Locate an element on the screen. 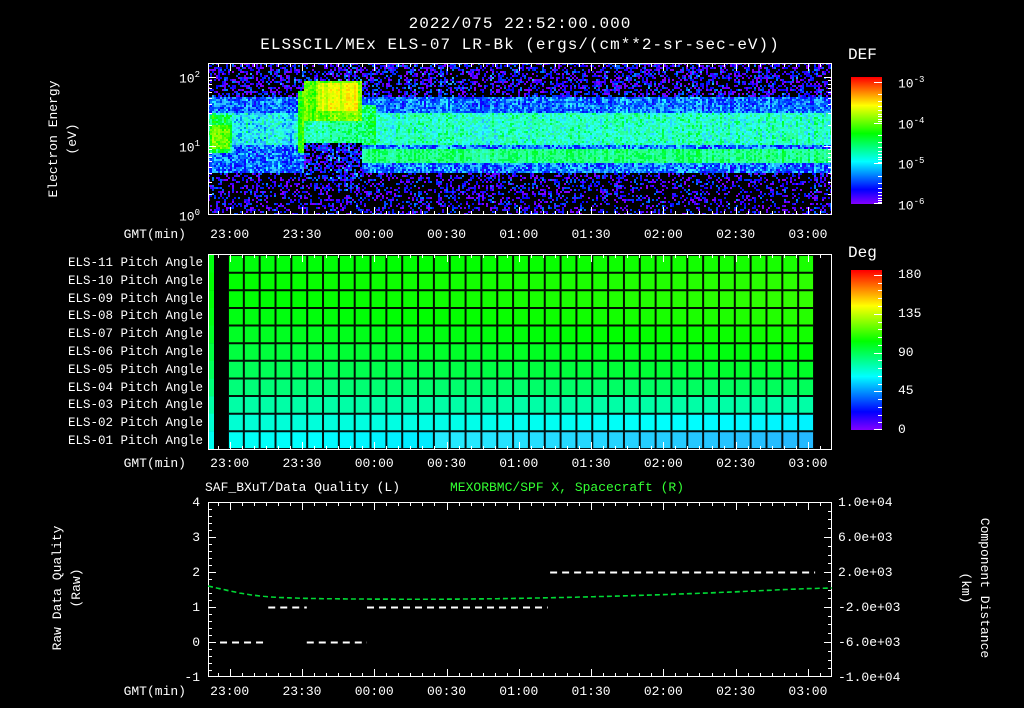 The width and height of the screenshot is (1024, 708). spectrogram-y-axis-label-line1: Electron Energy is located at coordinates (53, 139).